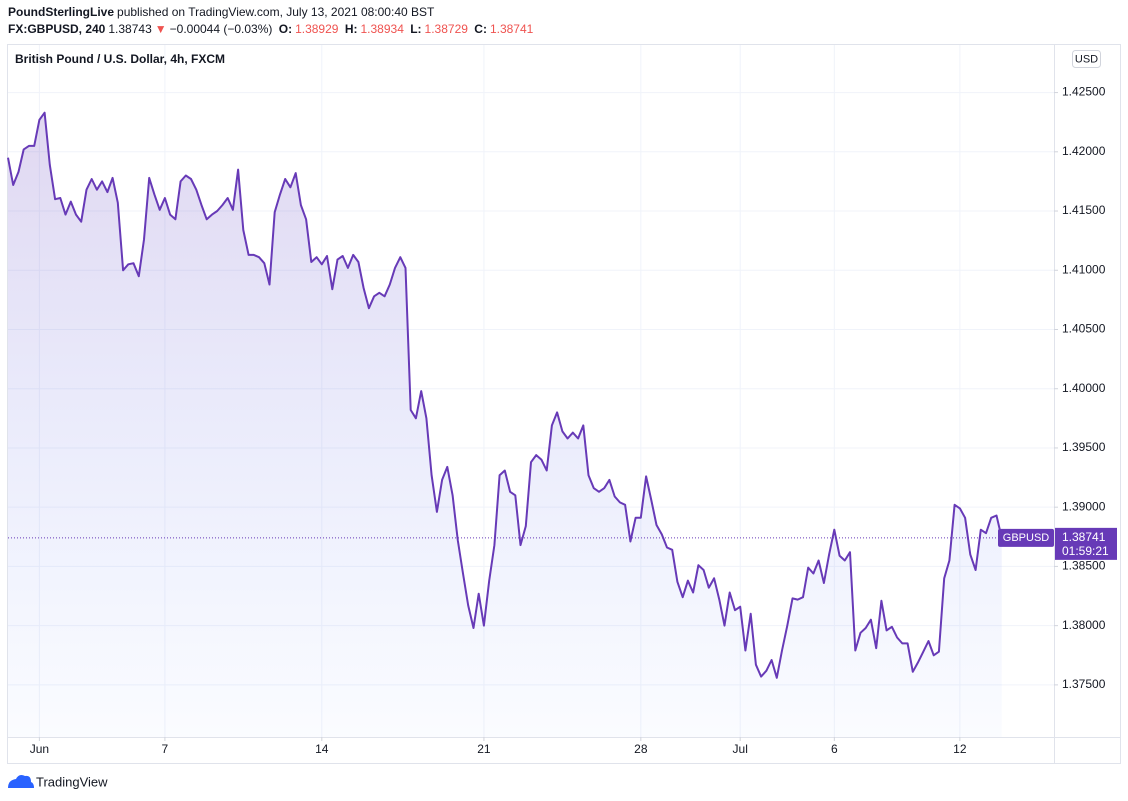  What do you see at coordinates (1084, 92) in the screenshot?
I see `y-tick-label: 1.42500` at bounding box center [1084, 92].